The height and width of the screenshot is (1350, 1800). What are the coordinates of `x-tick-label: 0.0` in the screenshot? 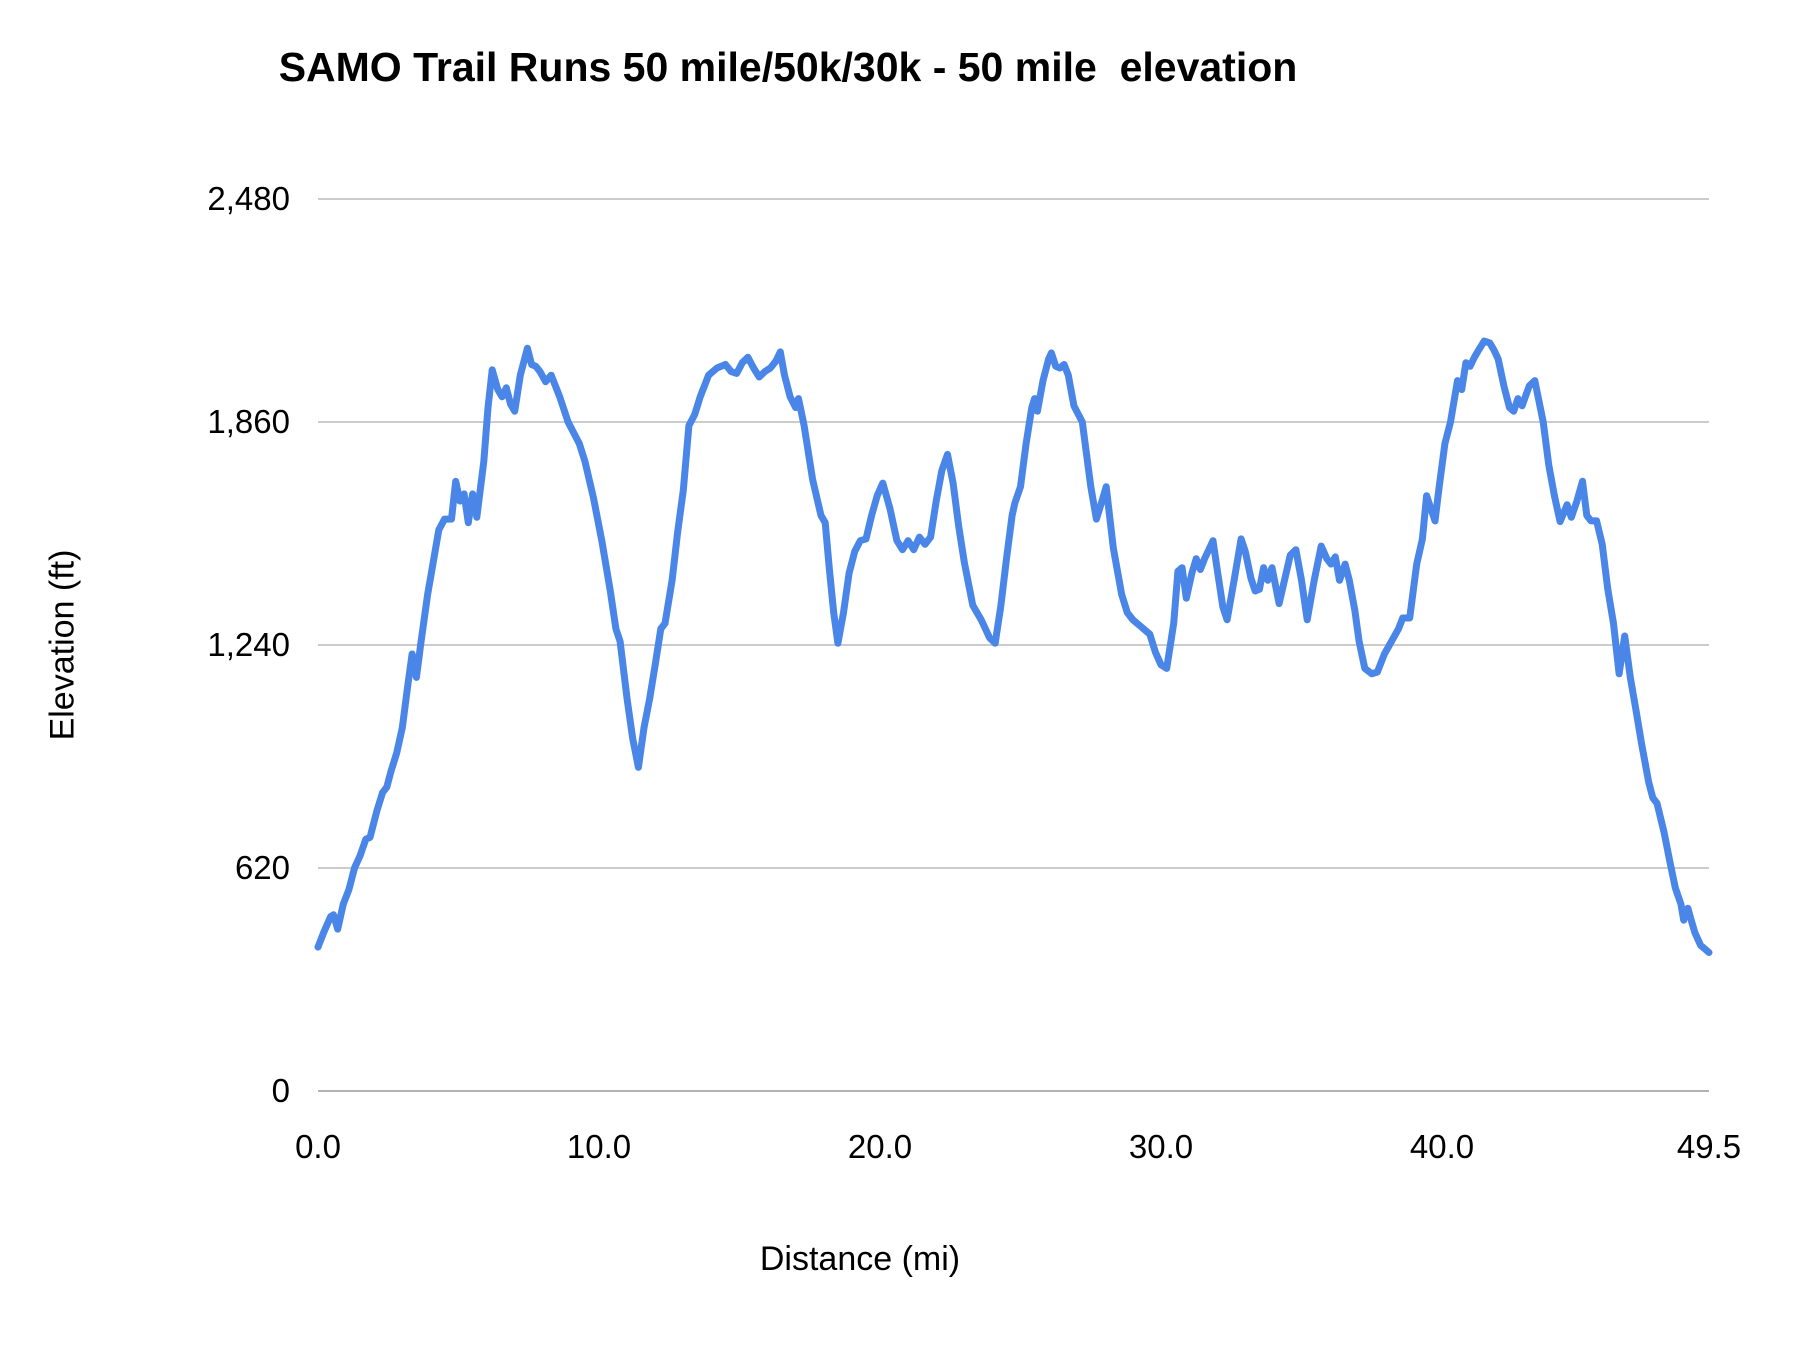 It's located at (318, 1146).